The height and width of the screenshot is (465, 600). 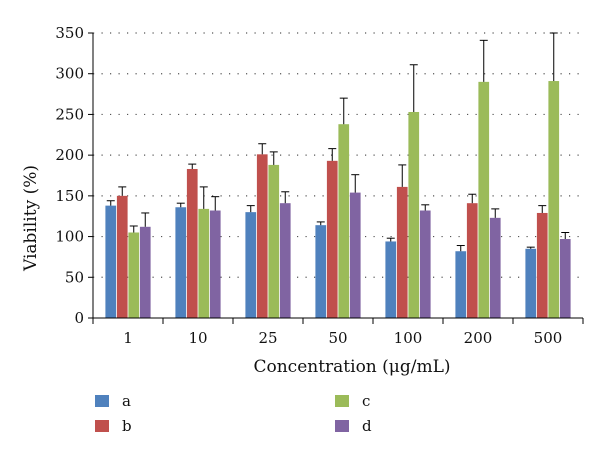 What do you see at coordinates (79, 318) in the screenshot?
I see `y-tick-label: 0` at bounding box center [79, 318].